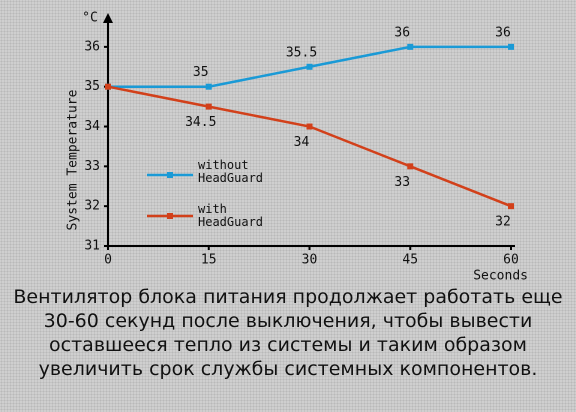  I want to click on data-label: 35, so click(201, 72).